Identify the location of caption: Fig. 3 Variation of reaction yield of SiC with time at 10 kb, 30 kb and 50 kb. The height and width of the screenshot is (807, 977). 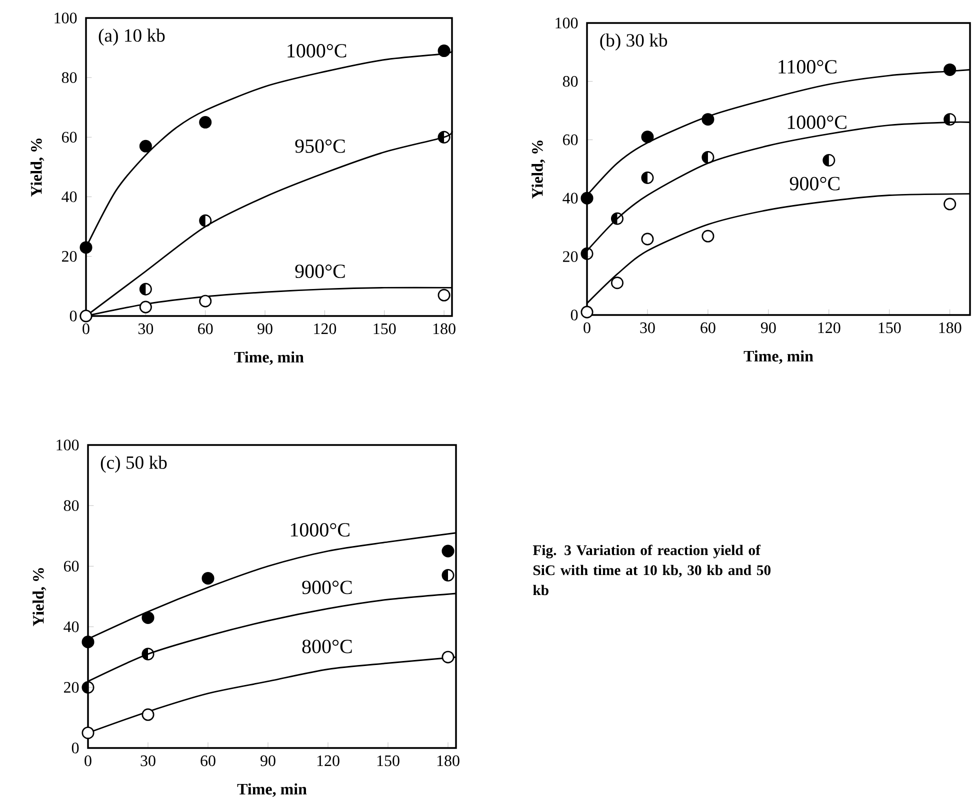
(651, 570).